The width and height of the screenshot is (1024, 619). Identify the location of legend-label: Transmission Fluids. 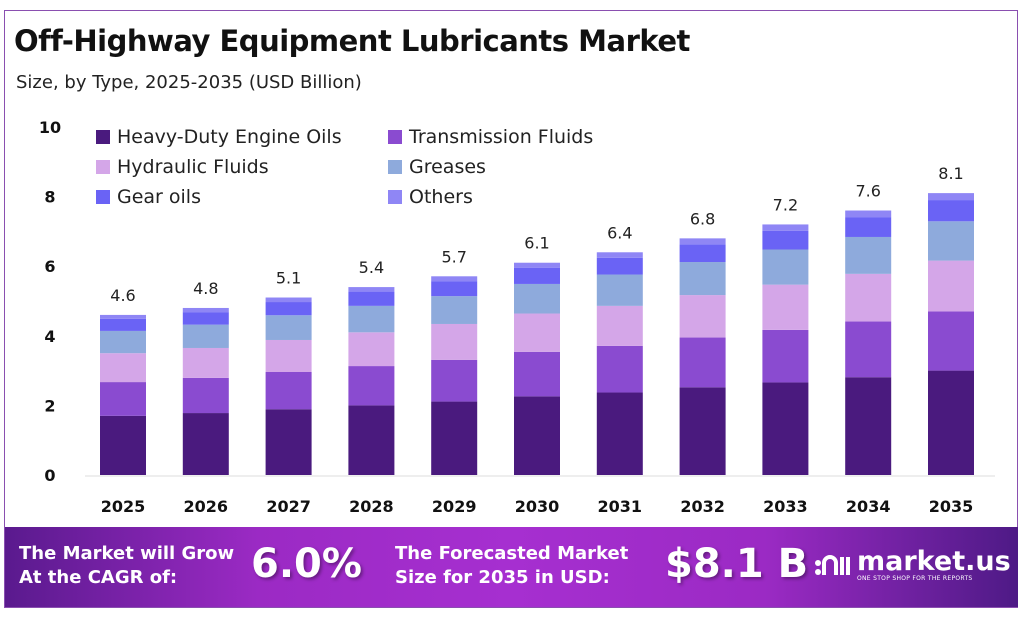
(501, 137).